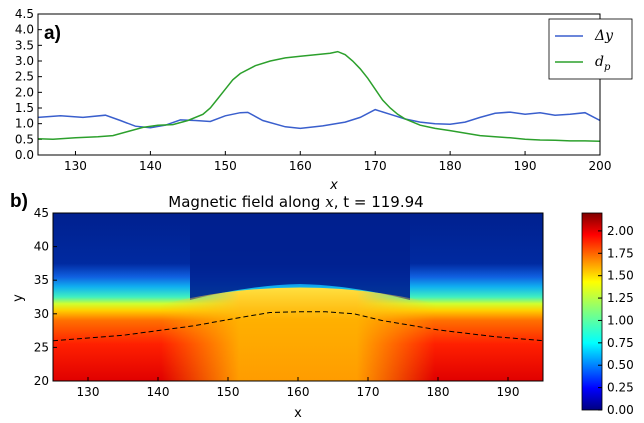 The width and height of the screenshot is (644, 423). I want to click on panel-label-a: a), so click(52, 33).